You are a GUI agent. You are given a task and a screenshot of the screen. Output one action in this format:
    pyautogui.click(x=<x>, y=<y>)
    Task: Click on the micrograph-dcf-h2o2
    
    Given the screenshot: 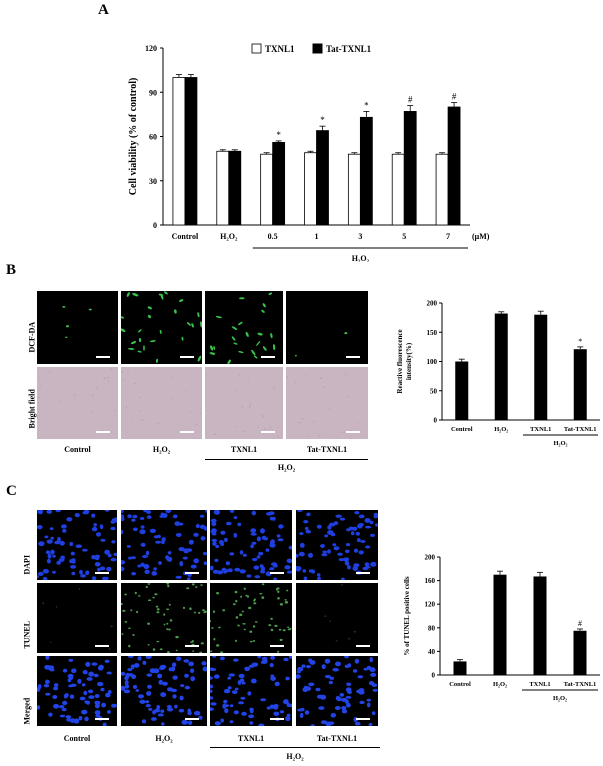 What is the action you would take?
    pyautogui.click(x=161, y=327)
    